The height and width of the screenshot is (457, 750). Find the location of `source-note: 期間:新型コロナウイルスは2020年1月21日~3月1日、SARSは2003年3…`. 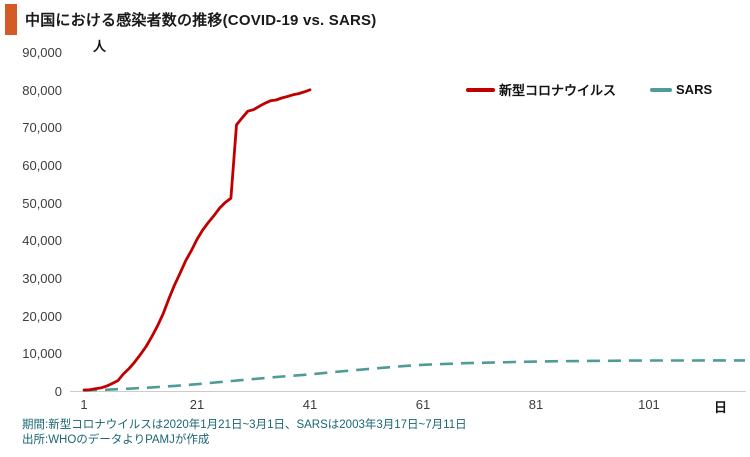

source-note: 期間:新型コロナウイルスは2020年1月21日~3月1日、SARSは2003年3… is located at coordinates (244, 433).